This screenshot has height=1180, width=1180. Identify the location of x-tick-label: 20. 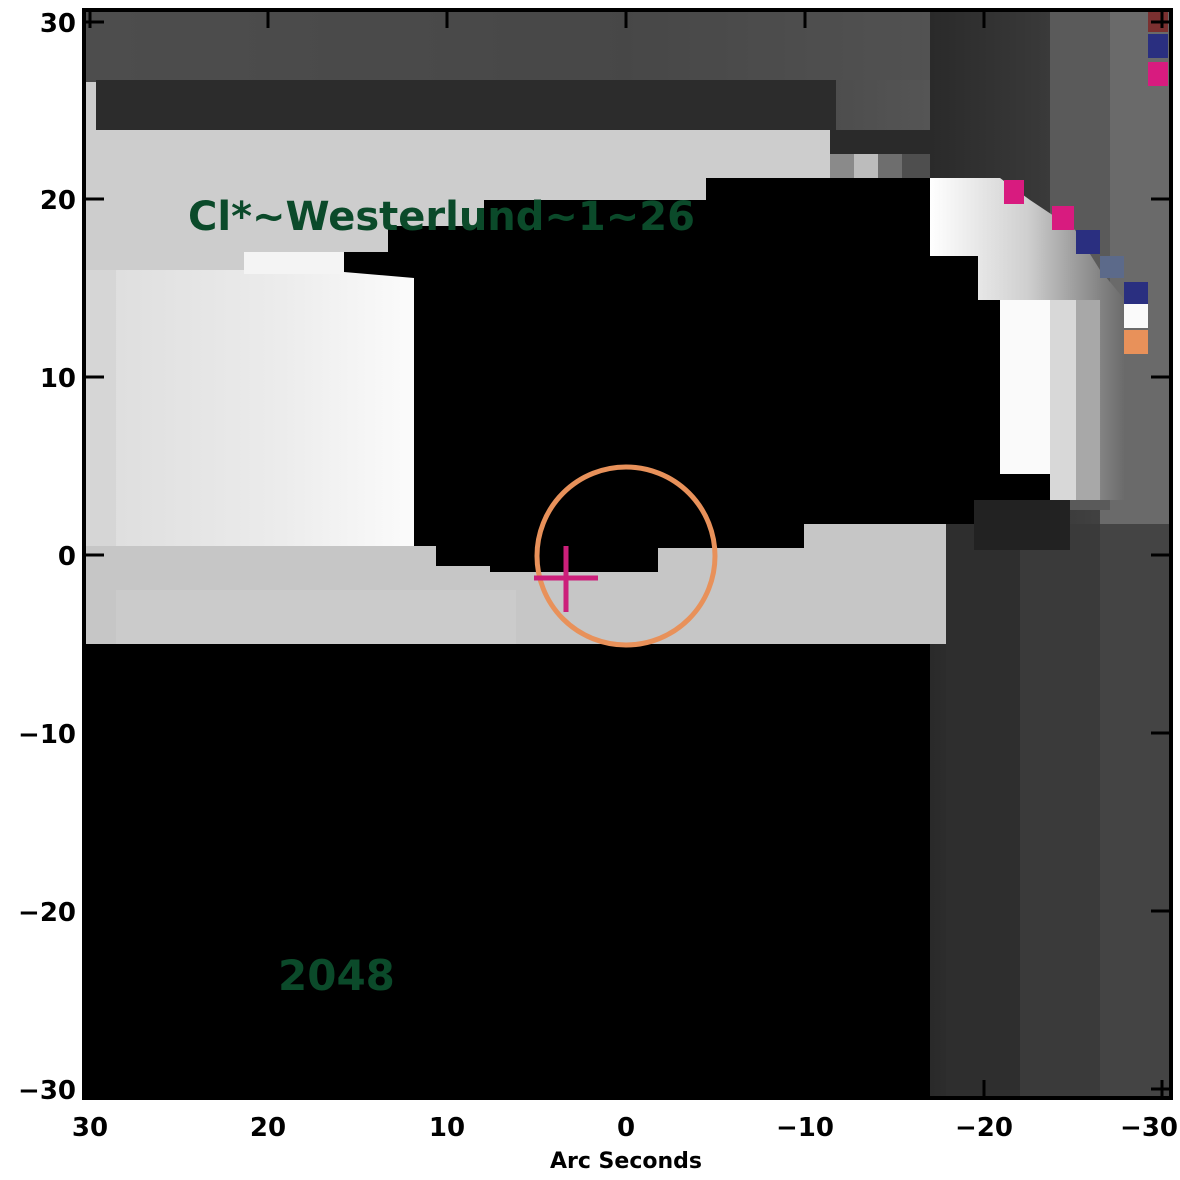
(268, 1128).